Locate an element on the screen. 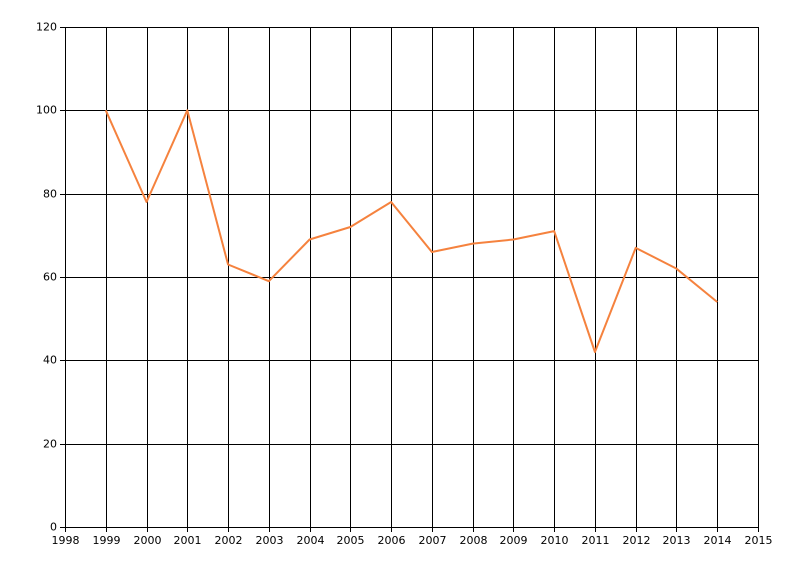 The image size is (800, 576). x-tick-label: 1999 is located at coordinates (107, 540).